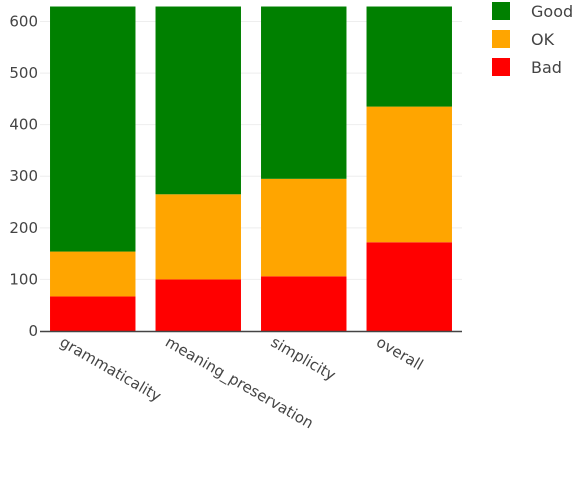 The width and height of the screenshot is (586, 484). I want to click on y-axis-ticks: 0 100 200 300 400 500 600, so click(23, 176).